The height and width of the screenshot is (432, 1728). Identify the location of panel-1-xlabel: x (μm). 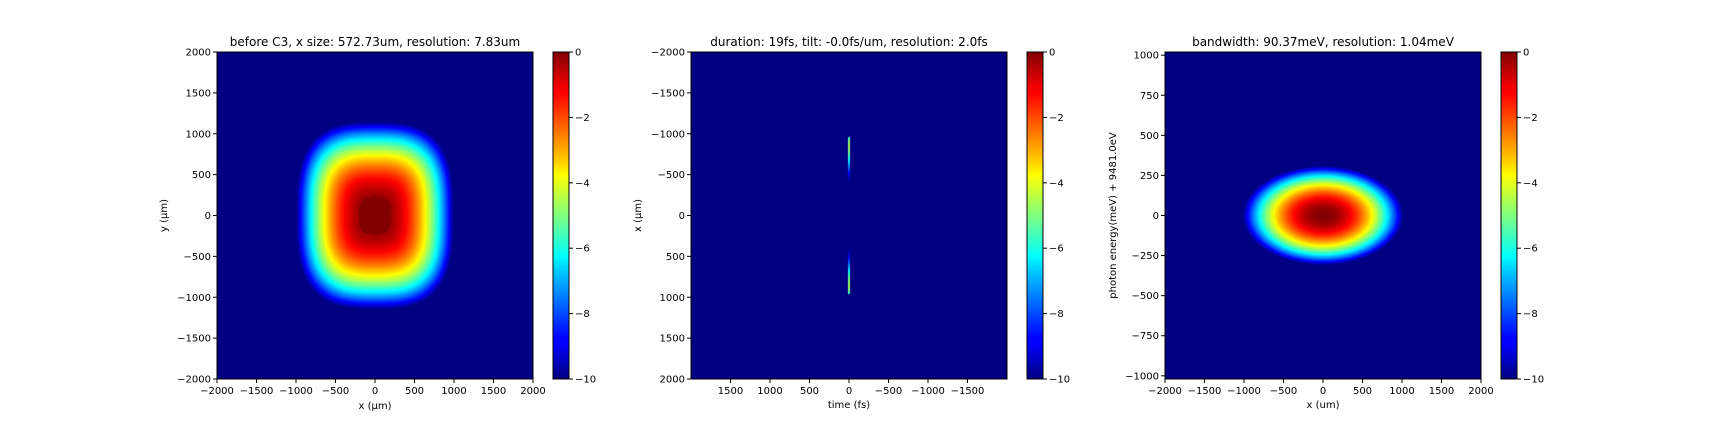
(374, 406).